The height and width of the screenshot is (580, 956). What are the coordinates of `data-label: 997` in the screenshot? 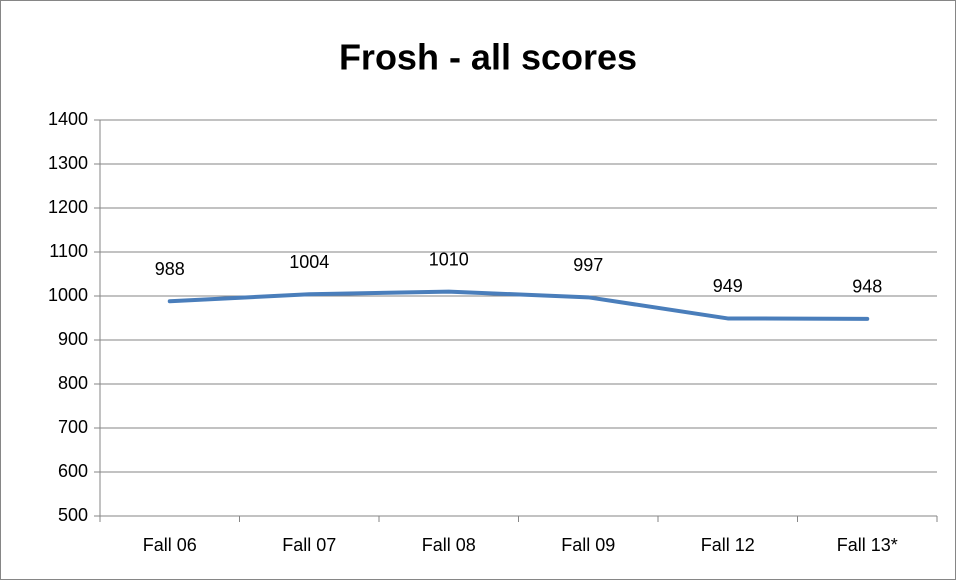 It's located at (588, 265).